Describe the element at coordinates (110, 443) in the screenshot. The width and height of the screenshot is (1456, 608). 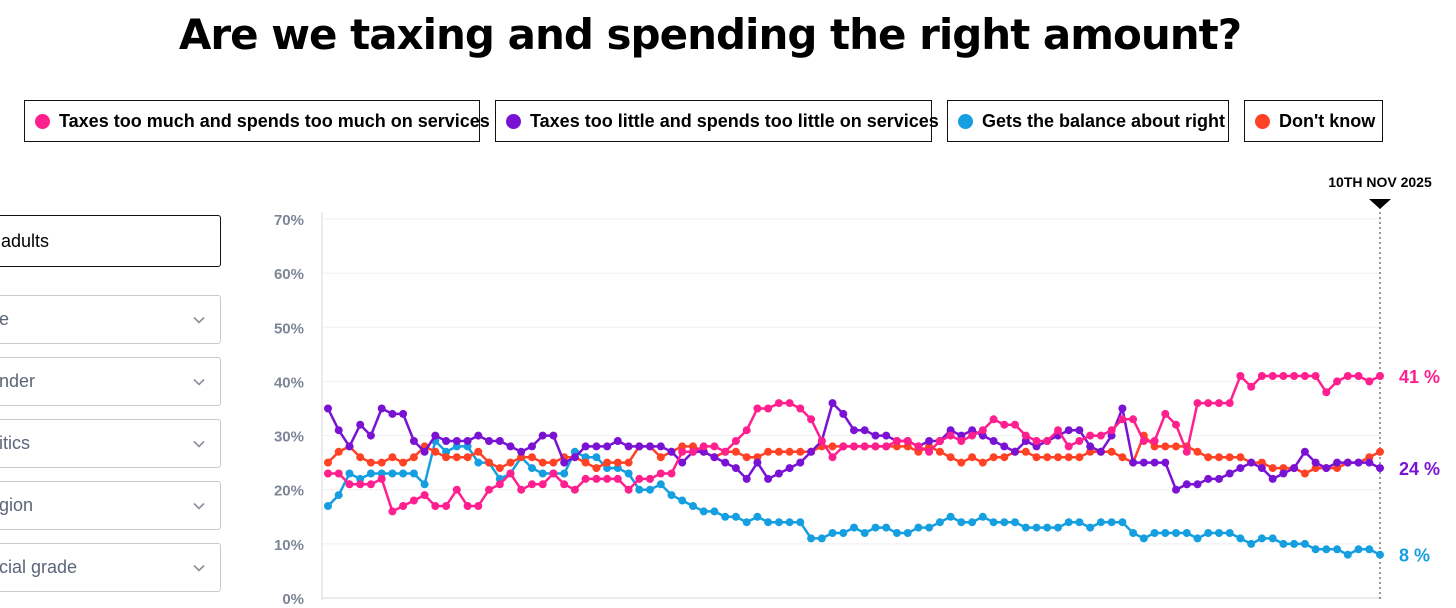
I see `filter-politics-dropdown: itics` at that location.